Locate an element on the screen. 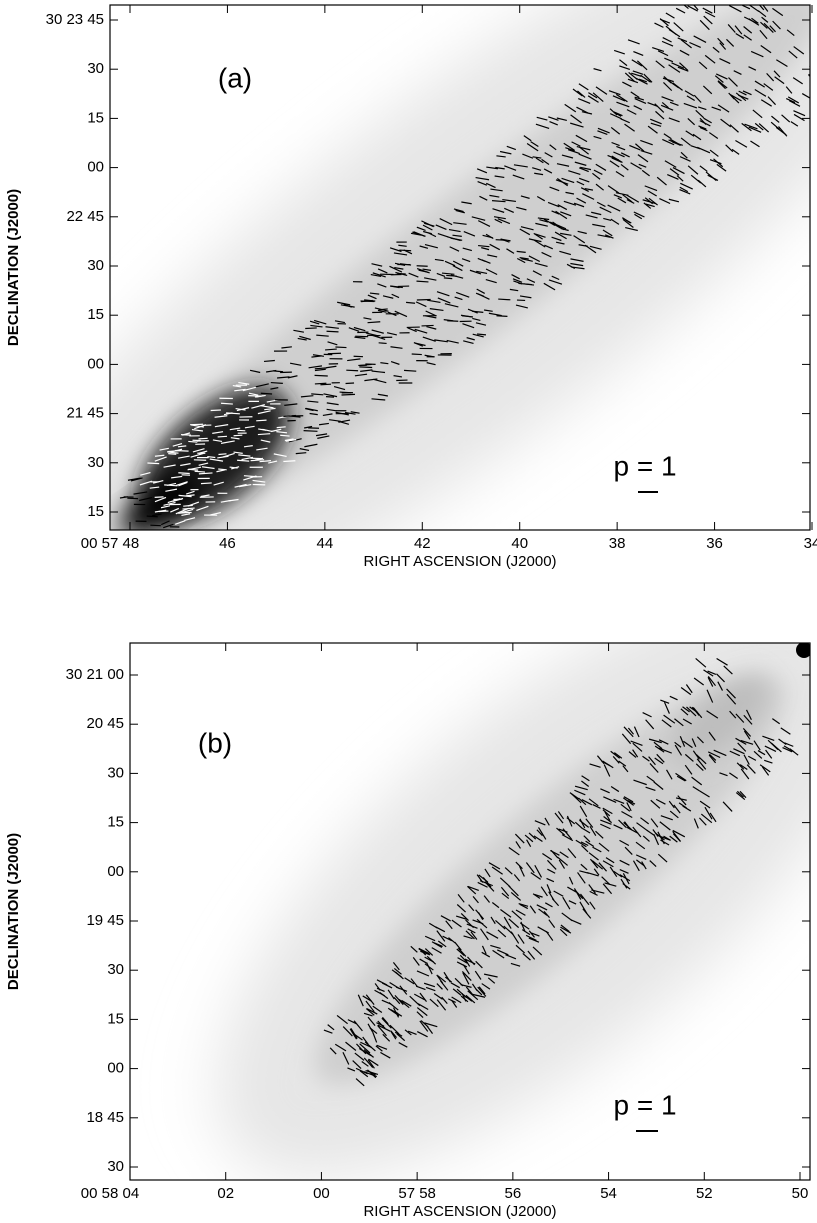 The image size is (817, 1223). x-tick-label: 40 is located at coordinates (519, 543).